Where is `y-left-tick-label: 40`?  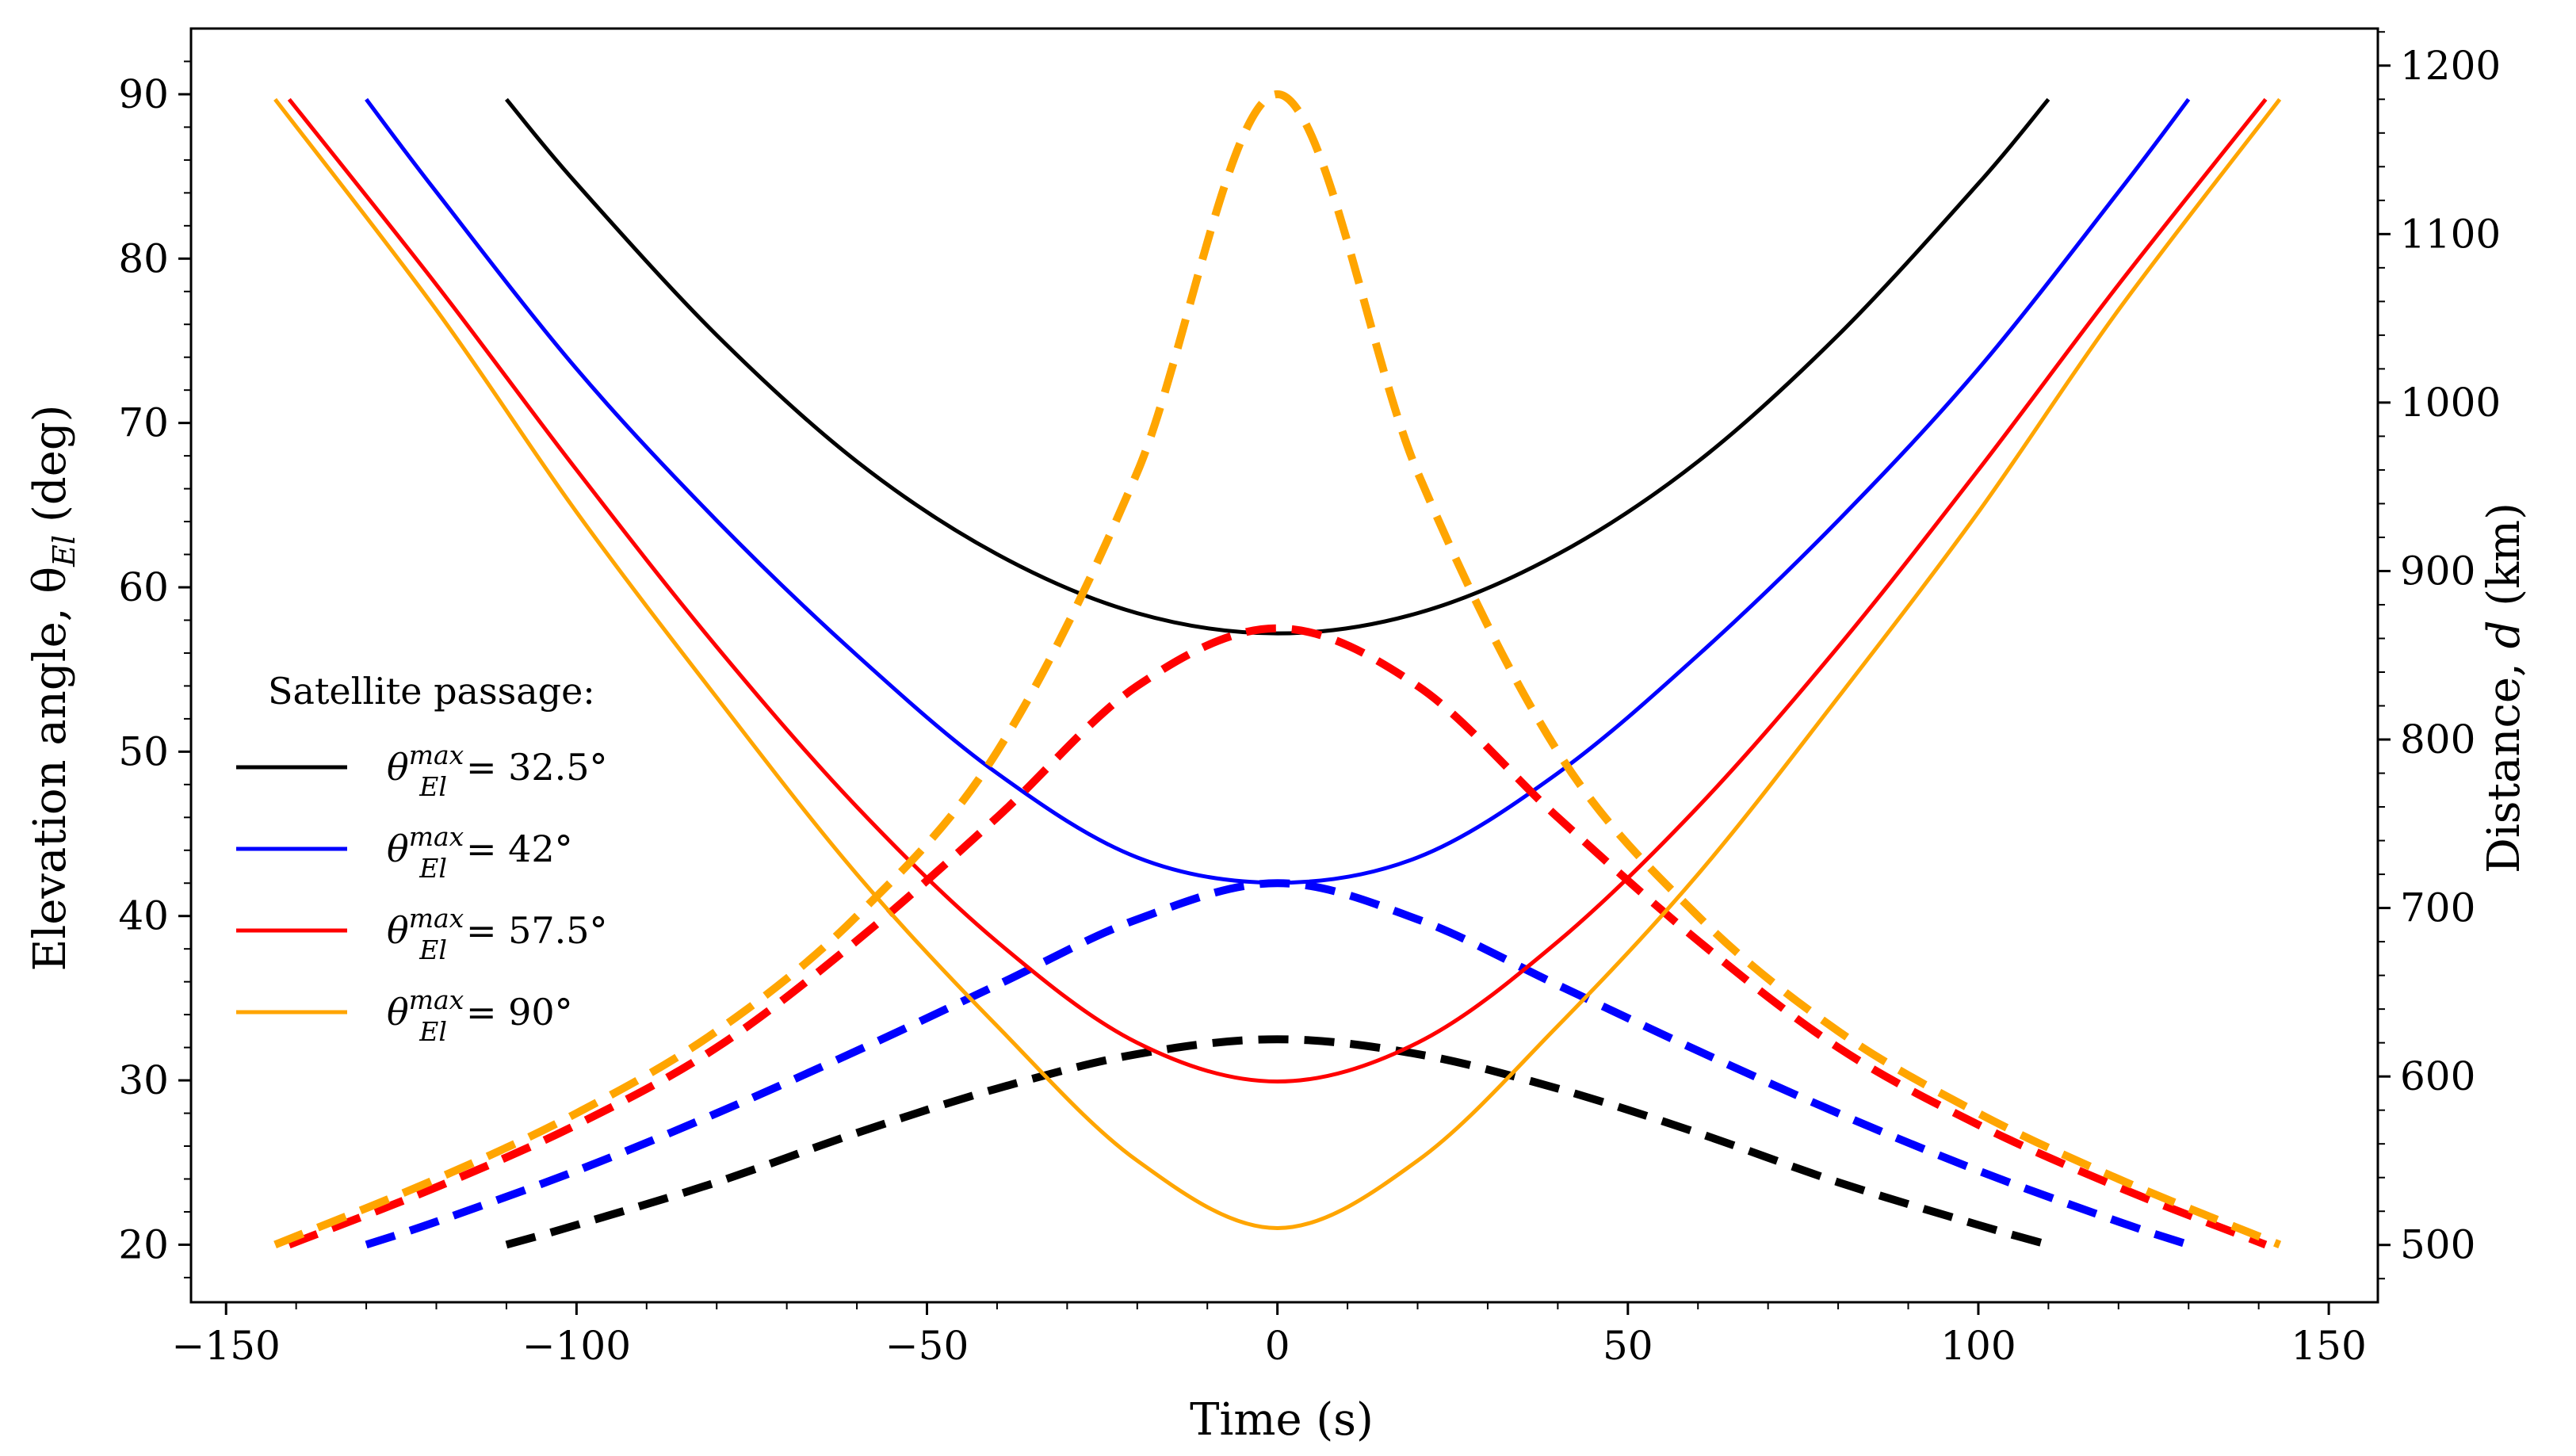
y-left-tick-label: 40 is located at coordinates (143, 916).